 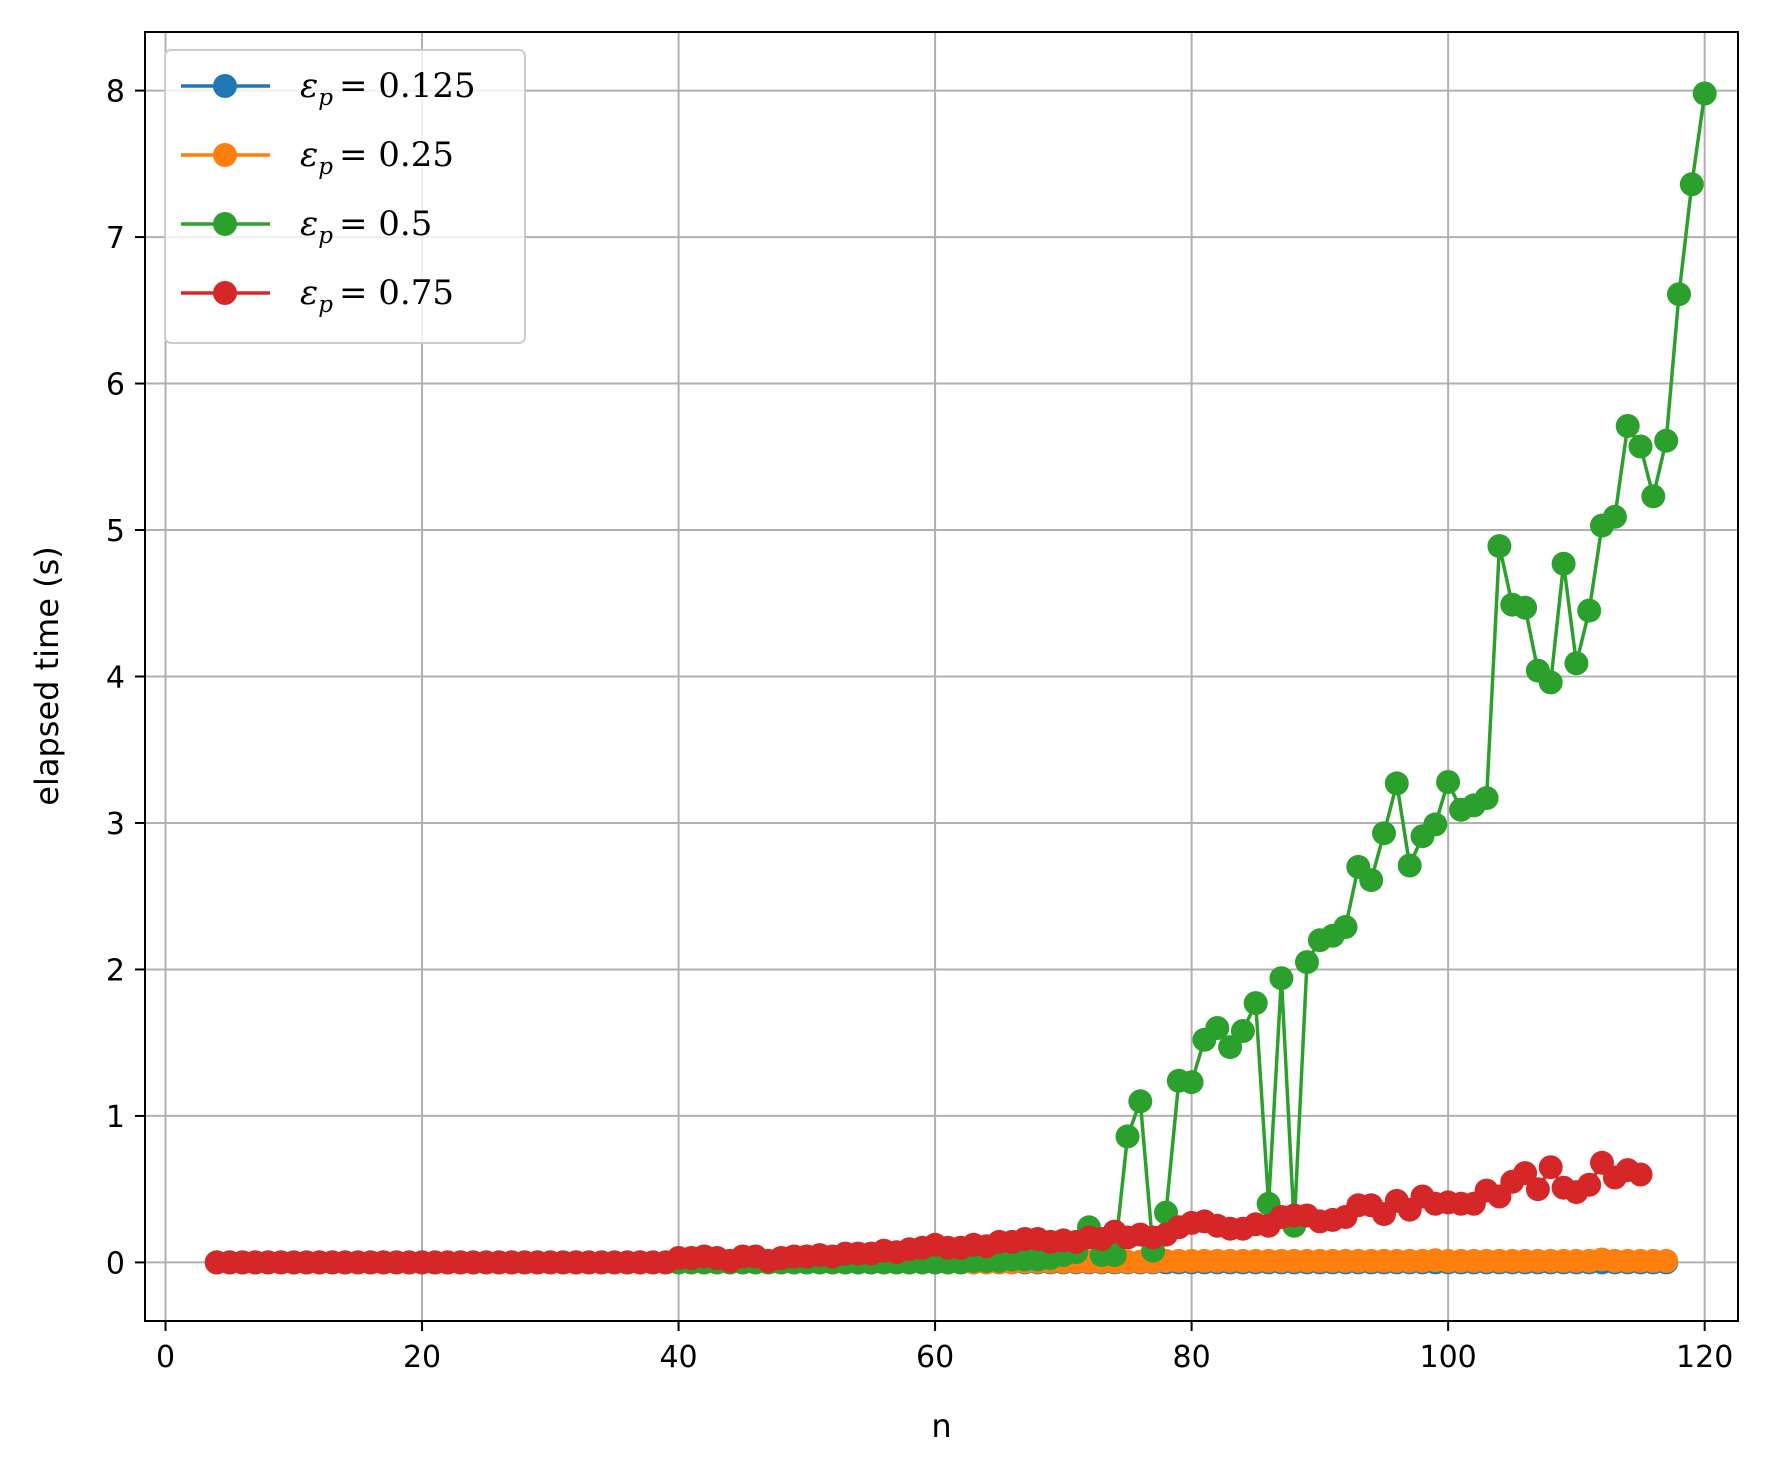 What do you see at coordinates (115, 970) in the screenshot?
I see `y-tick-label: 2` at bounding box center [115, 970].